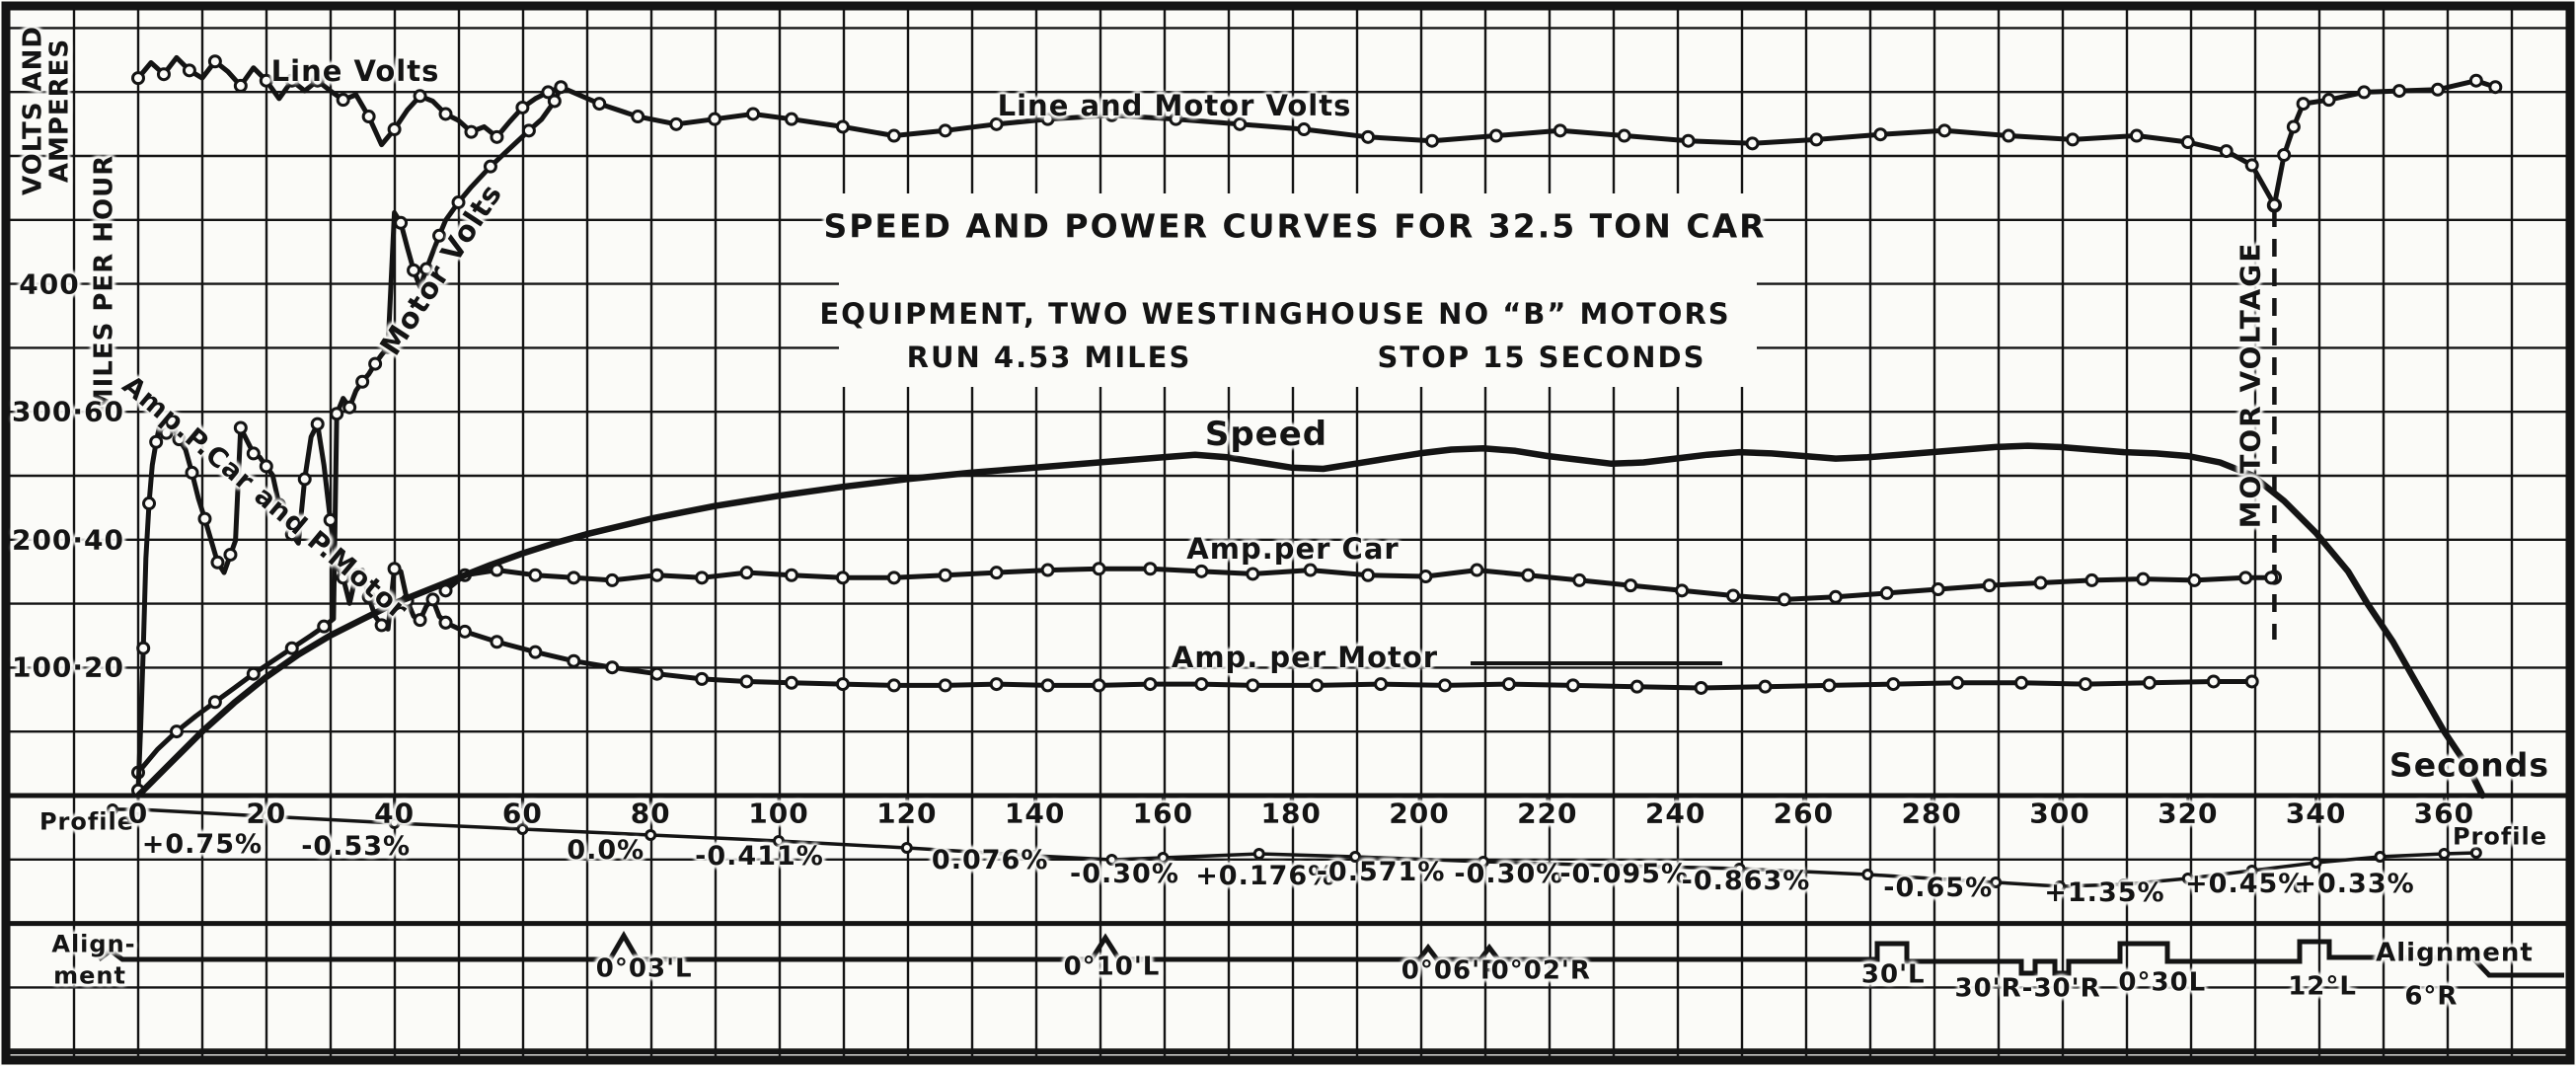 The image size is (2576, 1066). Describe the element at coordinates (138, 813) in the screenshot. I see `x-axis-tick-label: 0` at that location.